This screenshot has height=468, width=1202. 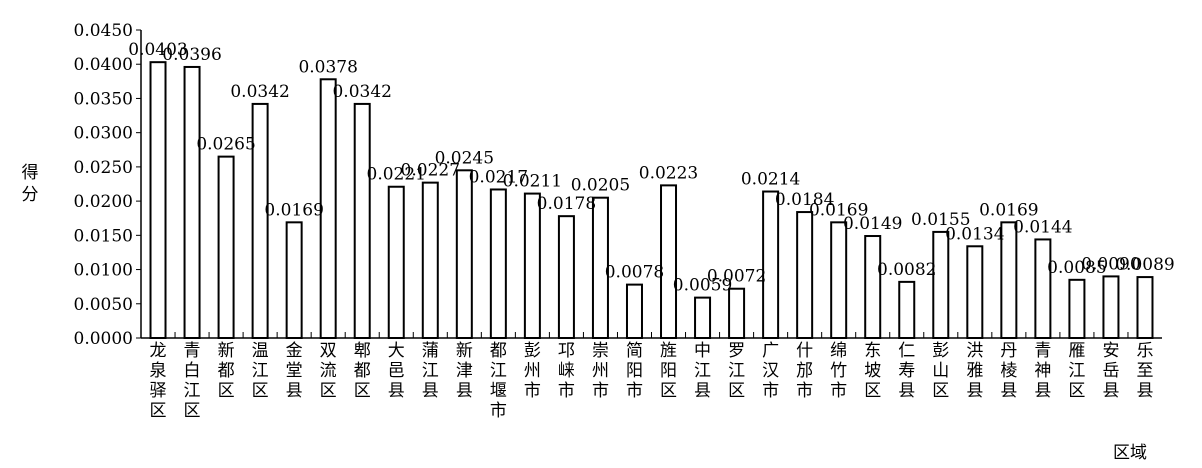 I want to click on data-label: 0.0221, so click(x=396, y=175).